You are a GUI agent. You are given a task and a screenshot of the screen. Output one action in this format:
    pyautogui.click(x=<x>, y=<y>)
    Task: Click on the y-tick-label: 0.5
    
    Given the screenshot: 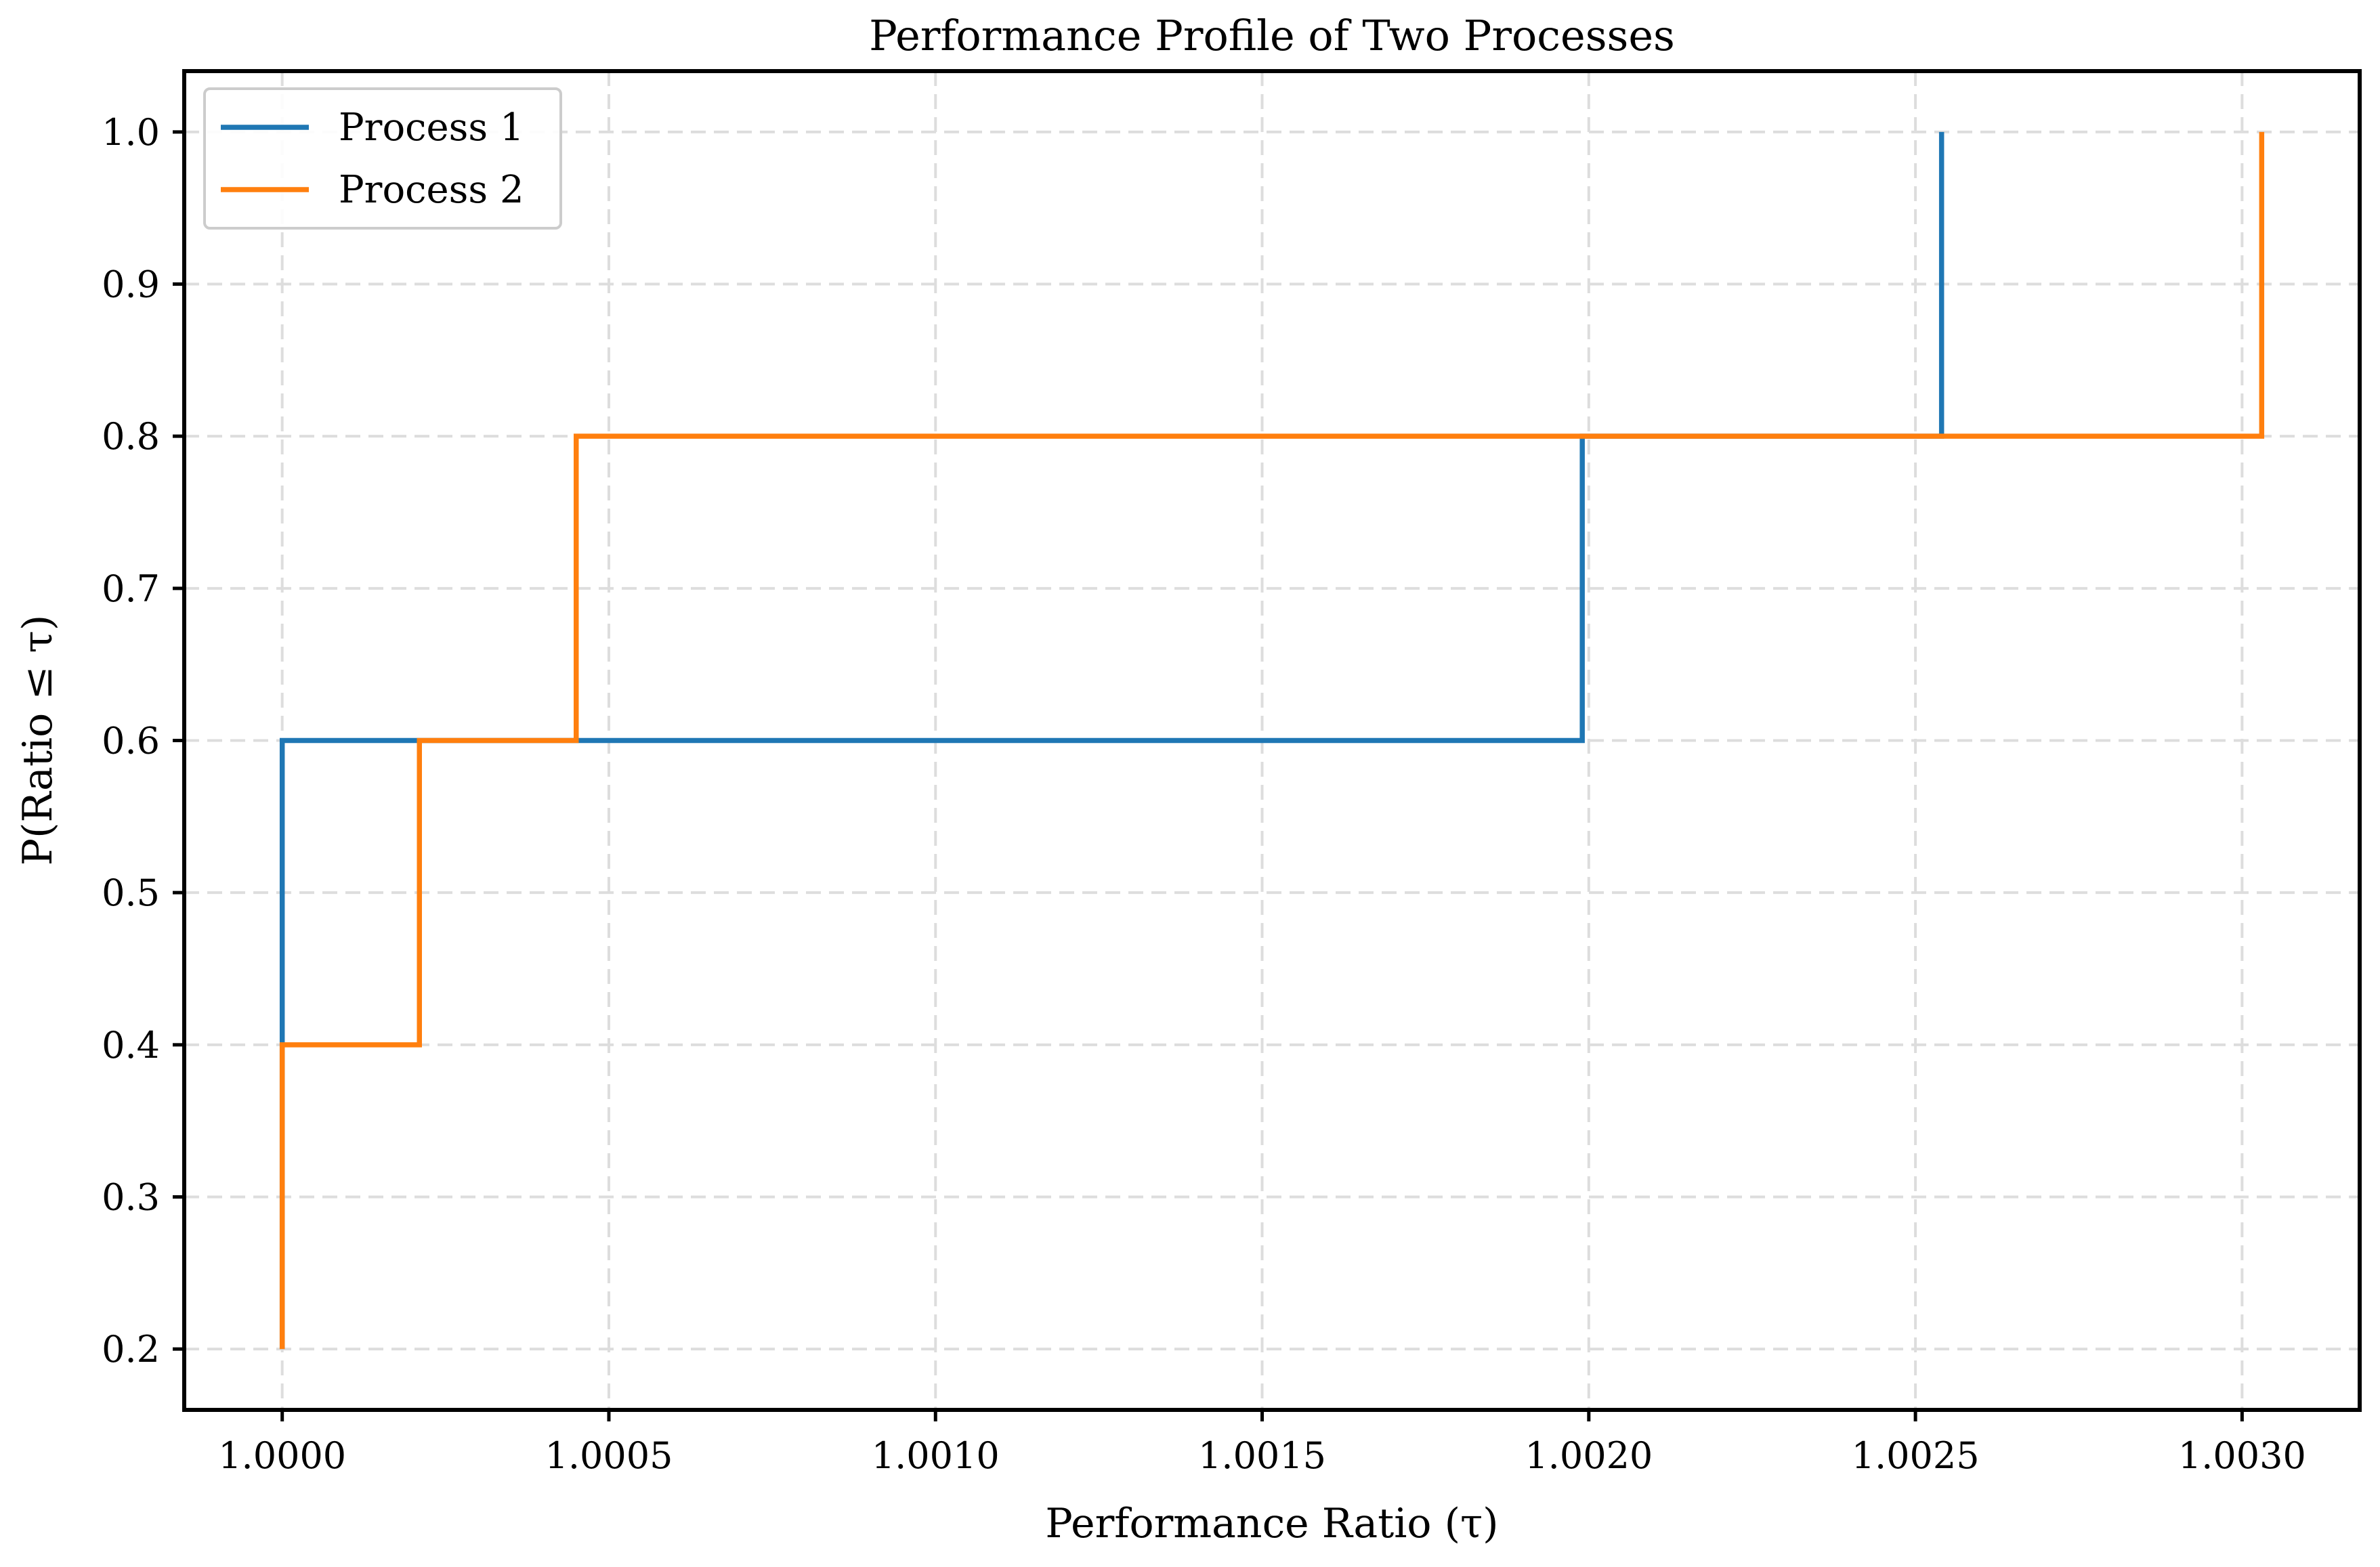 What is the action you would take?
    pyautogui.click(x=131, y=893)
    